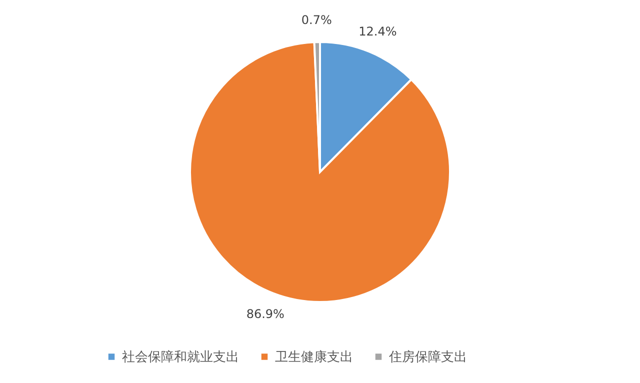 Image resolution: width=640 pixels, height=383 pixels. I want to click on data-label: 0.7%, so click(316, 20).